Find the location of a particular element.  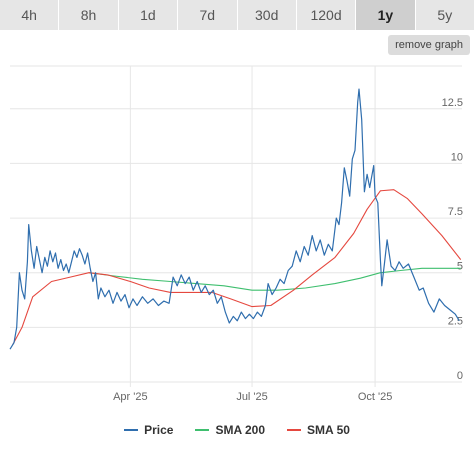

tab-8h: 8h is located at coordinates (89, 15).